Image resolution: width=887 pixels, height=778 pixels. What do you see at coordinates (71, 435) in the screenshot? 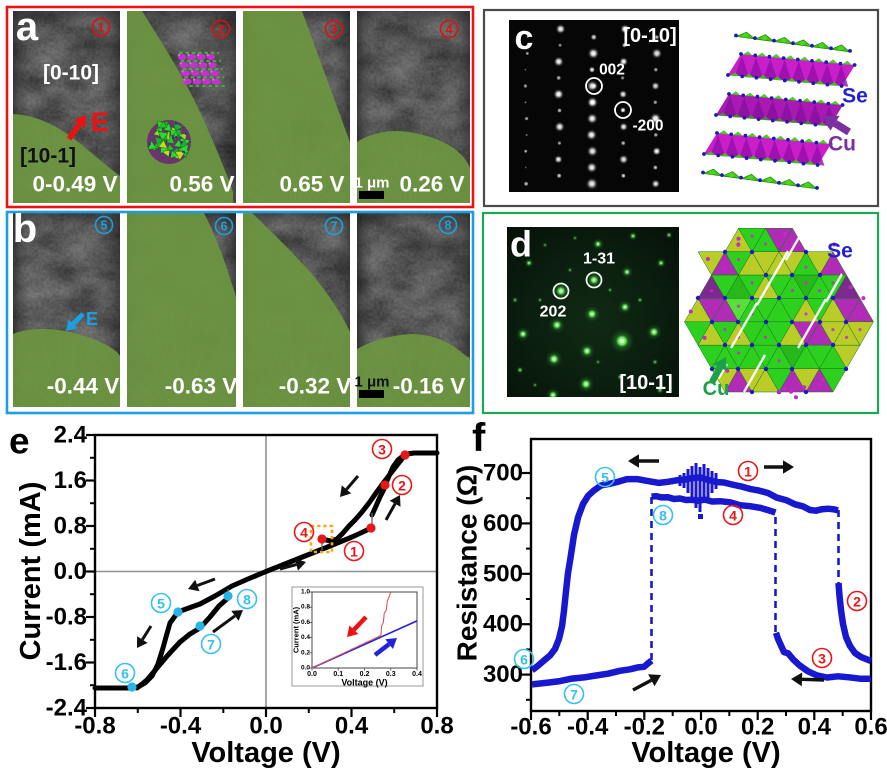
I see `svg-text: 2.4` at bounding box center [71, 435].